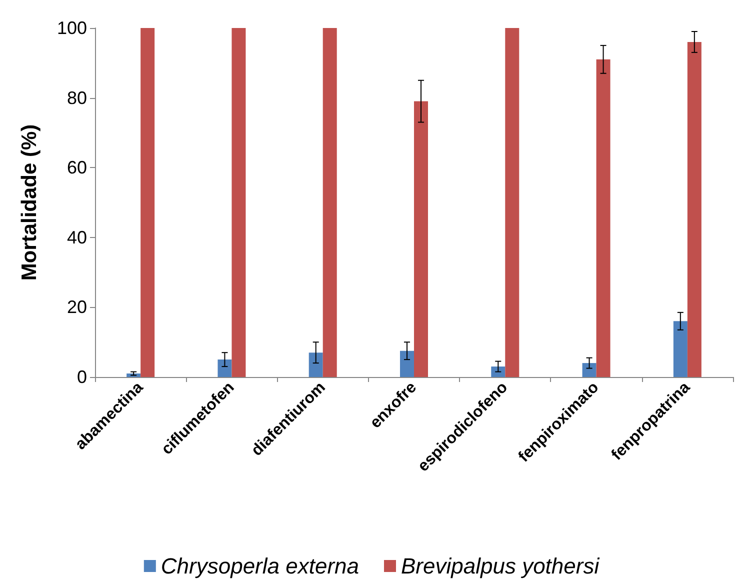 The width and height of the screenshot is (743, 587). What do you see at coordinates (76, 237) in the screenshot?
I see `y-tick-label: 40` at bounding box center [76, 237].